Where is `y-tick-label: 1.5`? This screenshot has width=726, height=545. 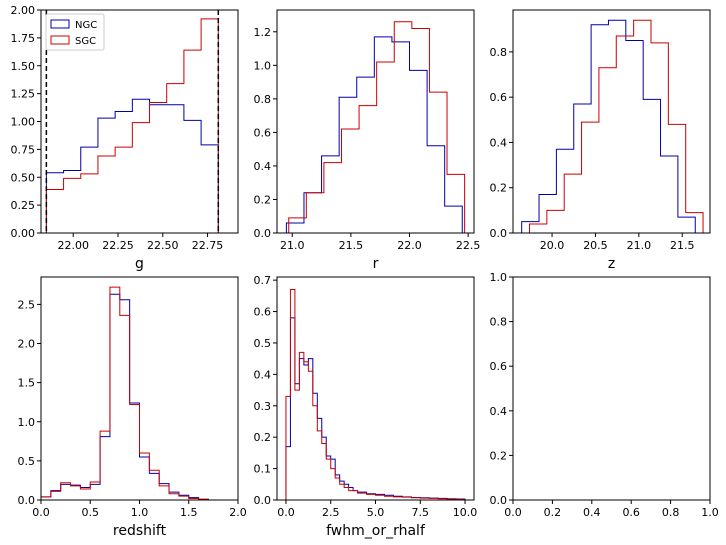 y-tick-label: 1.5 is located at coordinates (27, 383).